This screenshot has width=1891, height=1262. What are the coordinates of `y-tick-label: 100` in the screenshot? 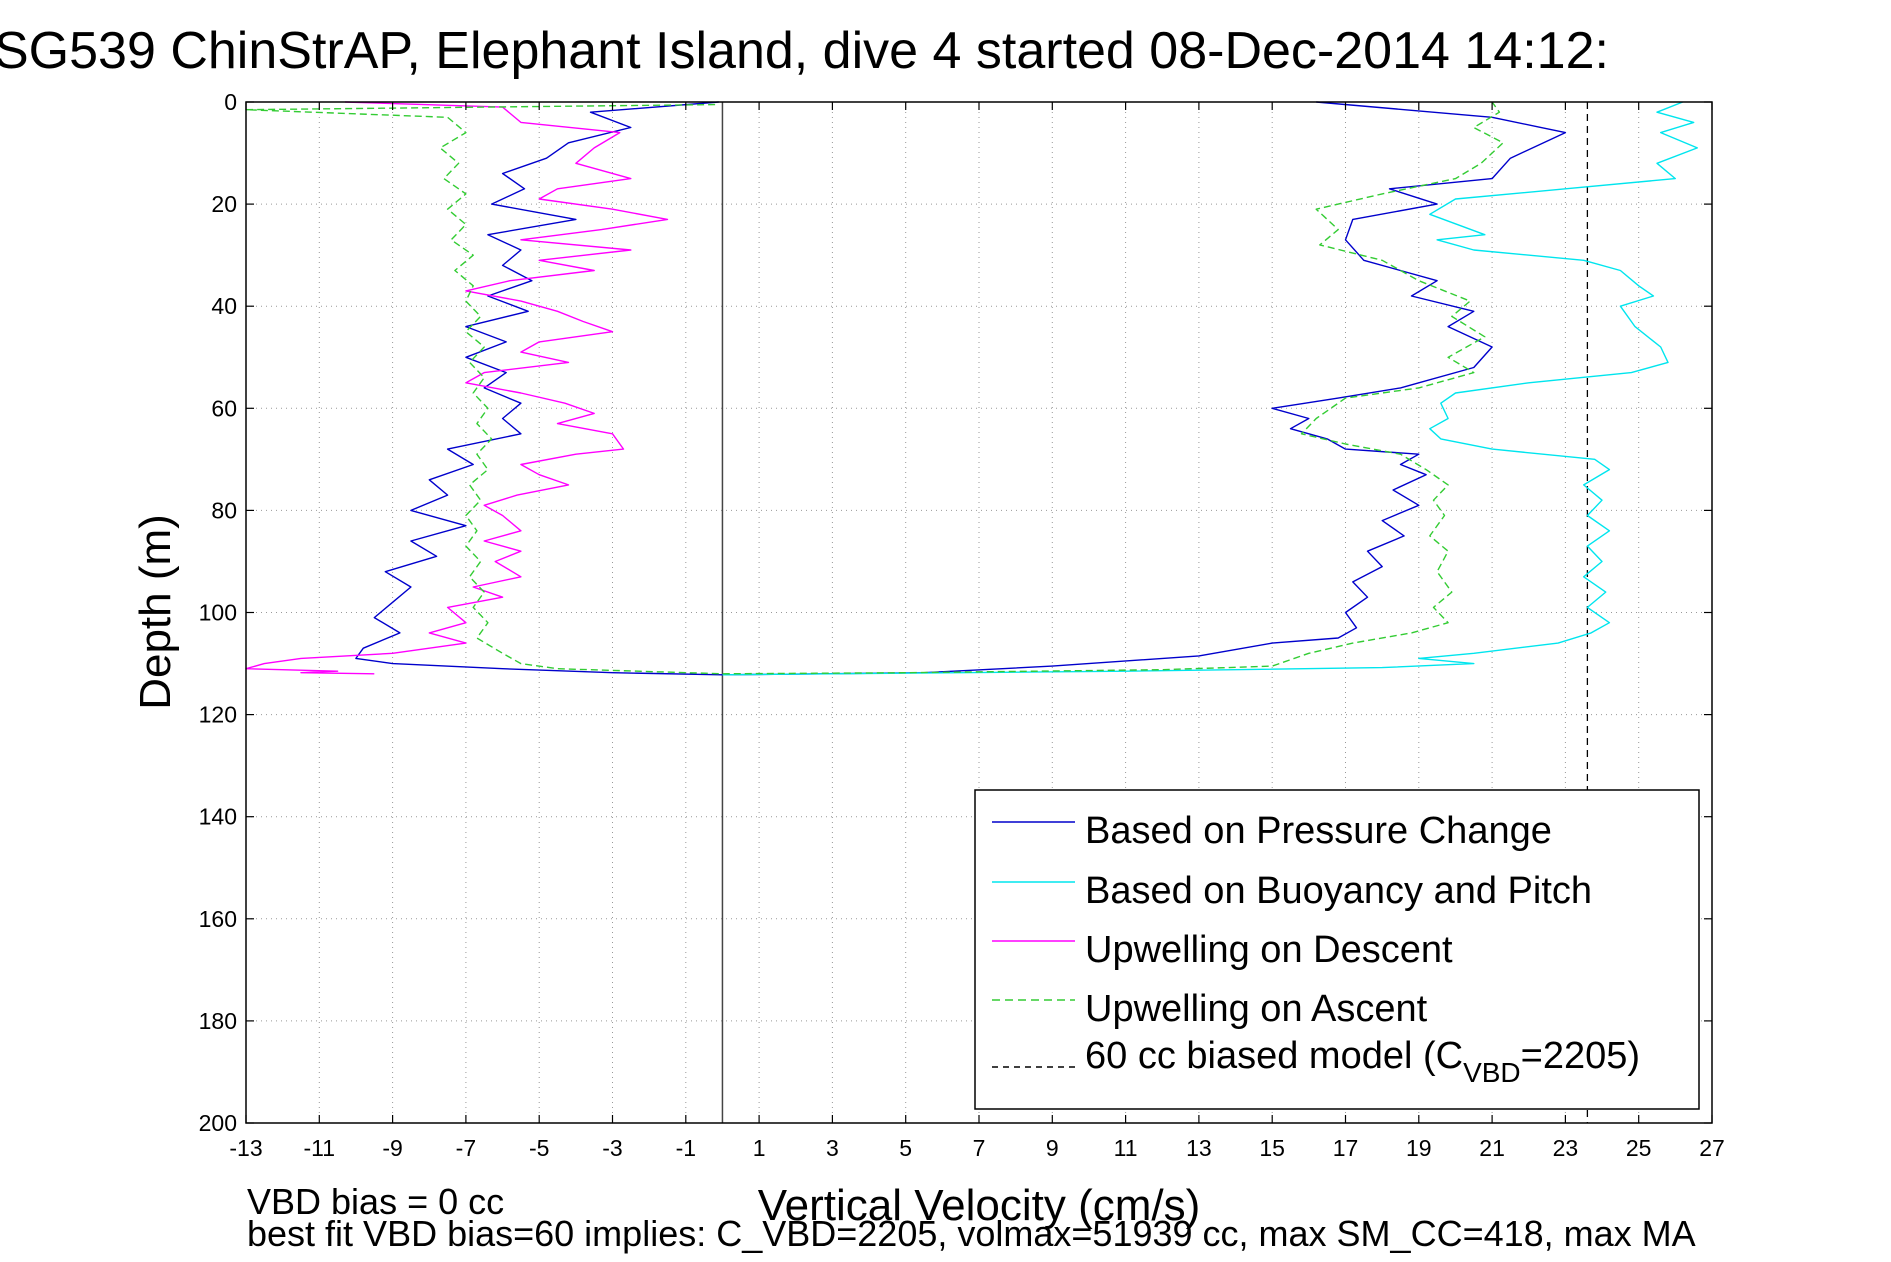 It's located at (218, 613).